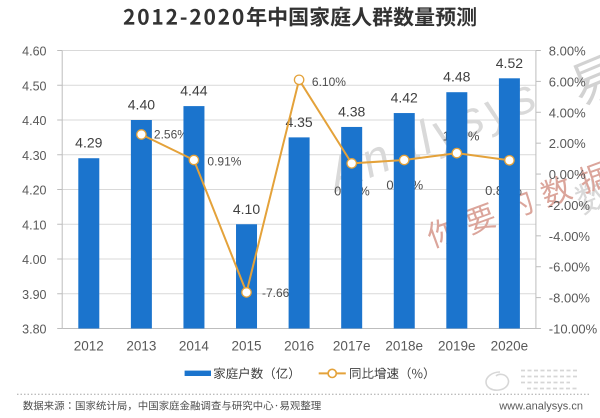 This screenshot has height=418, width=600. Describe the element at coordinates (246, 346) in the screenshot. I see `svg-text: 2015` at that location.